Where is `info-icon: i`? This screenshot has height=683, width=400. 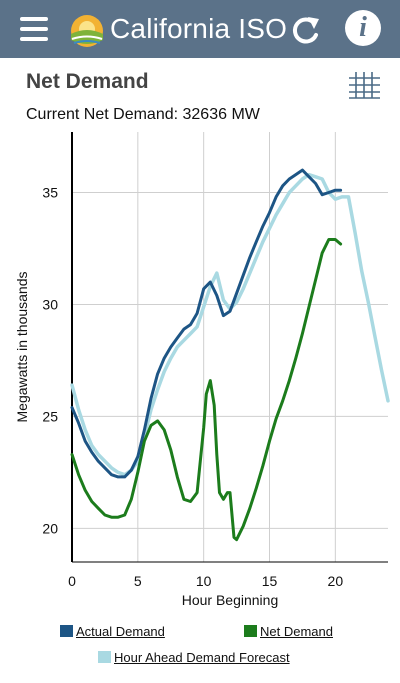 info-icon: i is located at coordinates (363, 28).